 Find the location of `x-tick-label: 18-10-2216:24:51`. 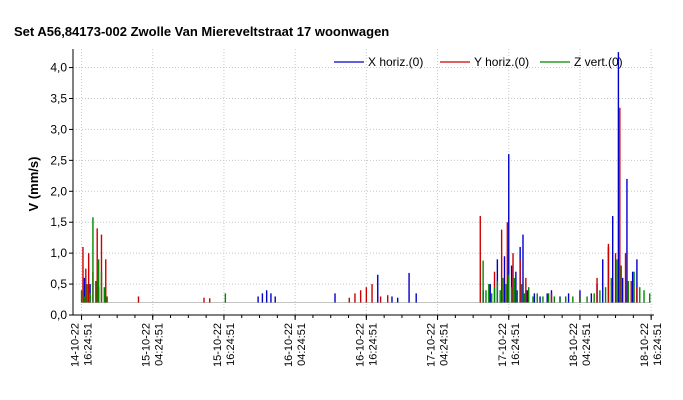

x-tick-label: 18-10-2216:24:51 is located at coordinates (651, 345).